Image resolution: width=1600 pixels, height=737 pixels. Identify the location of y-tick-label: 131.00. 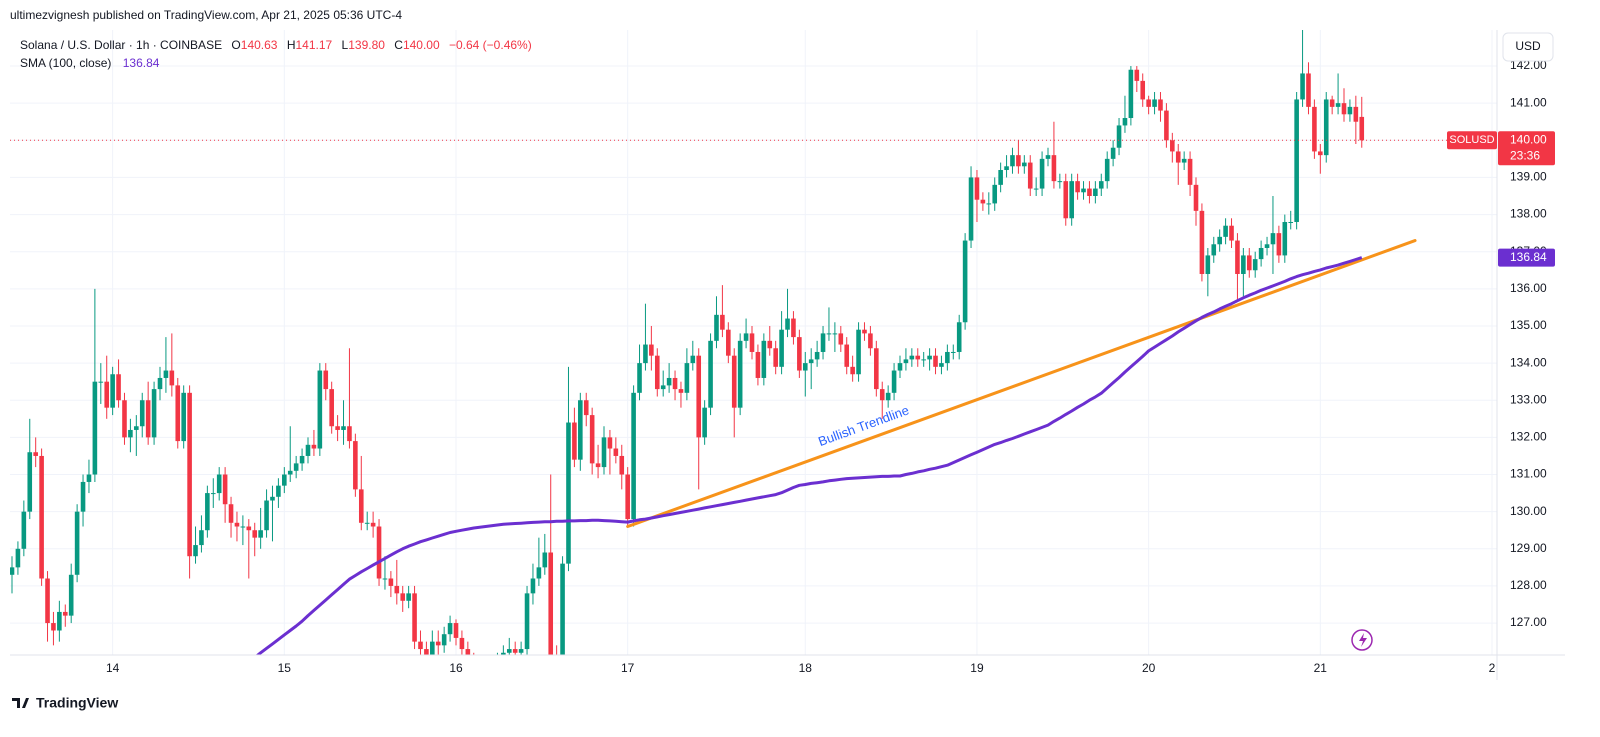
(1528, 474).